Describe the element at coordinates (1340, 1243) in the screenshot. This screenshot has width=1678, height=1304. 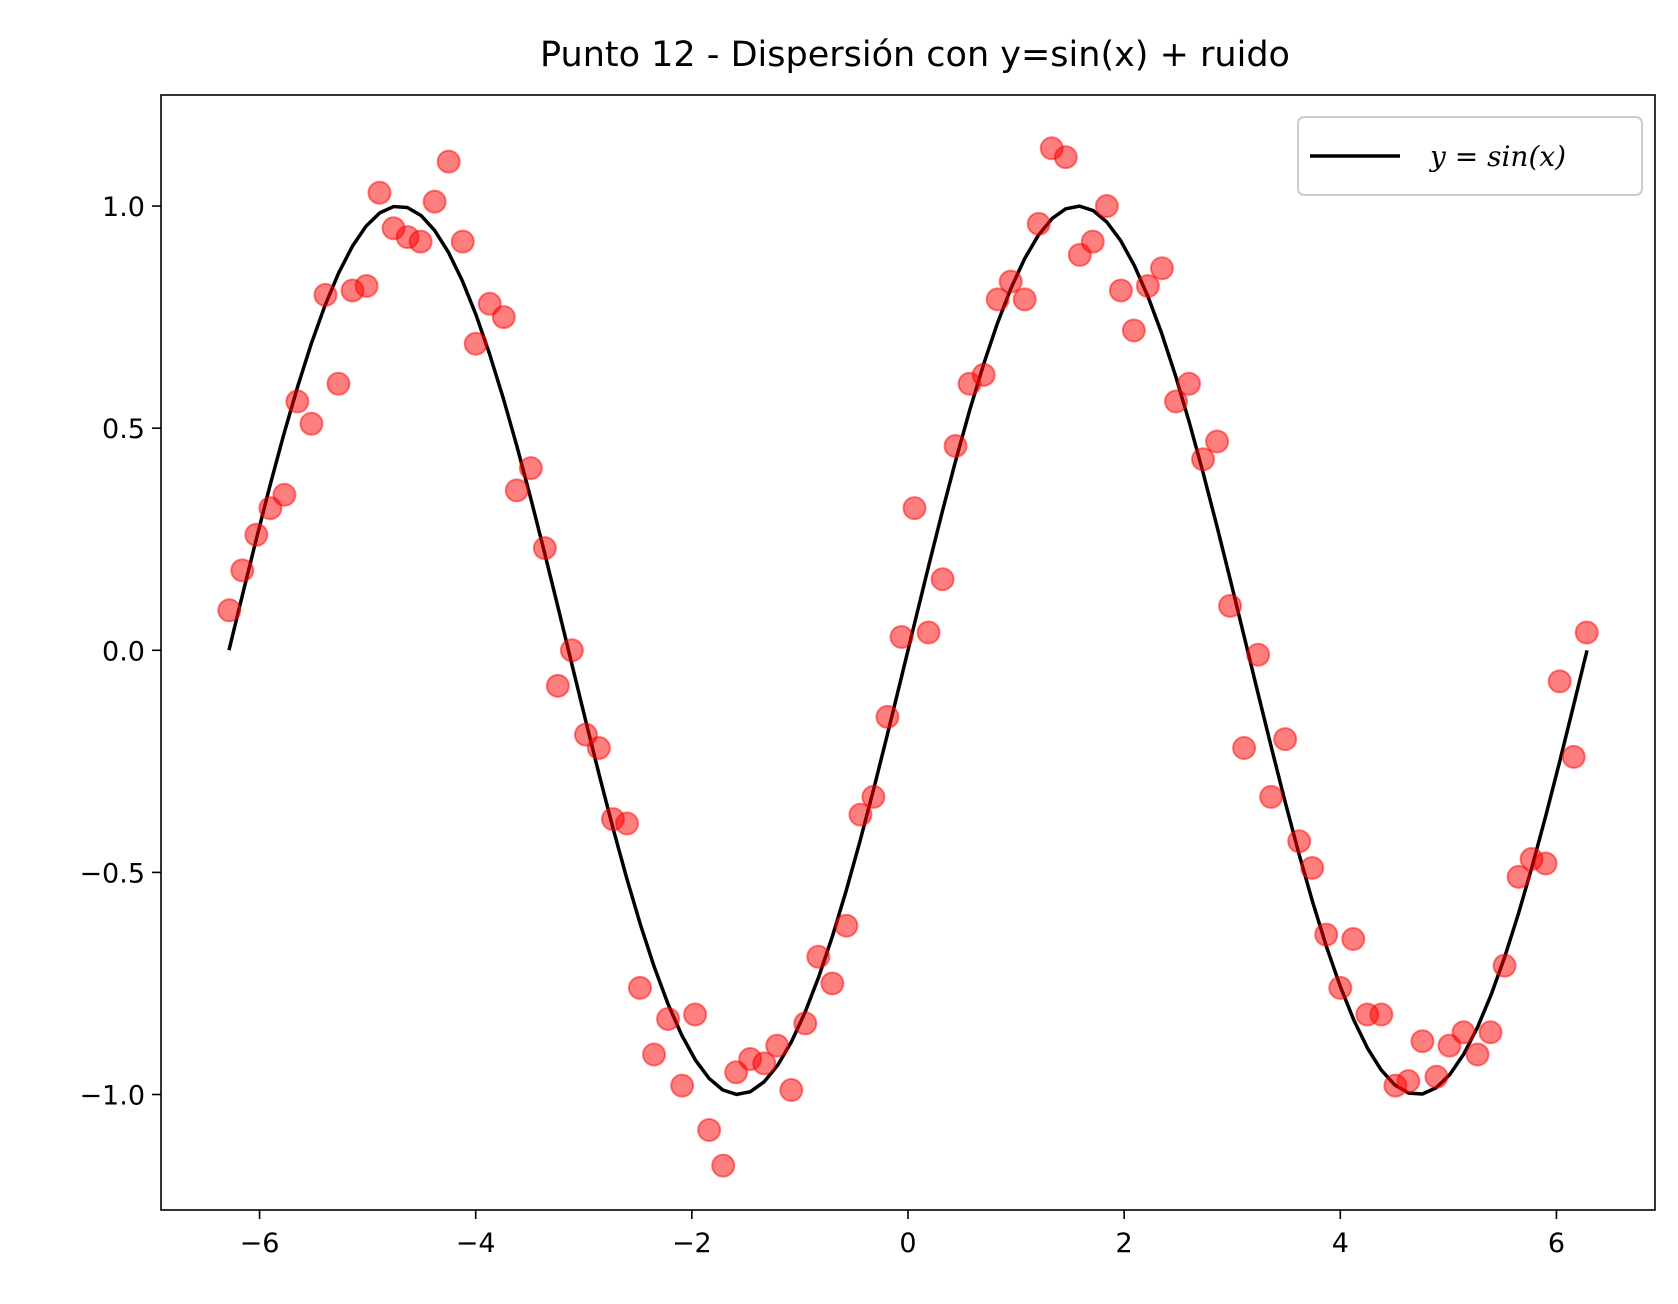
I see `x-tick-label: 4` at that location.